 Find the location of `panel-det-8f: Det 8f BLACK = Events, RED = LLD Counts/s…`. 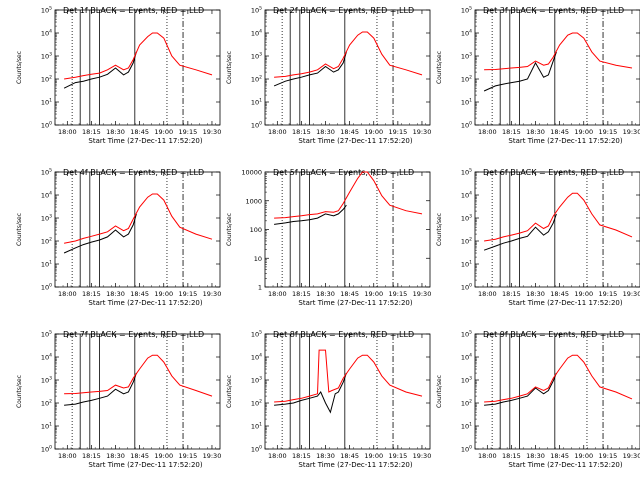

panel-det-8f: Det 8f BLACK = Events, RED = LLD Counts/s… is located at coordinates (328, 400).